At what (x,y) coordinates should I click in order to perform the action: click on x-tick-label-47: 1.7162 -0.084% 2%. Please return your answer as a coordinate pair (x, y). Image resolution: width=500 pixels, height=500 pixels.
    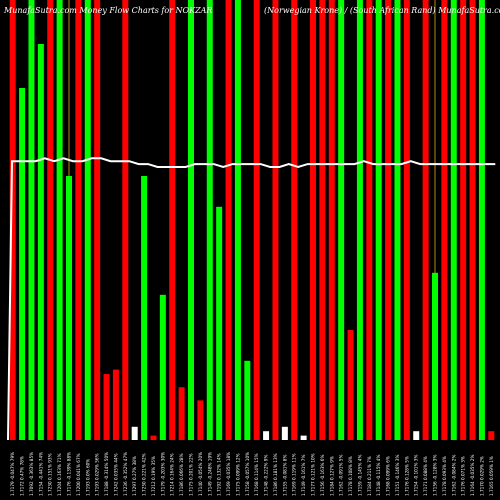
    Looking at the image, I should click on (453, 475).